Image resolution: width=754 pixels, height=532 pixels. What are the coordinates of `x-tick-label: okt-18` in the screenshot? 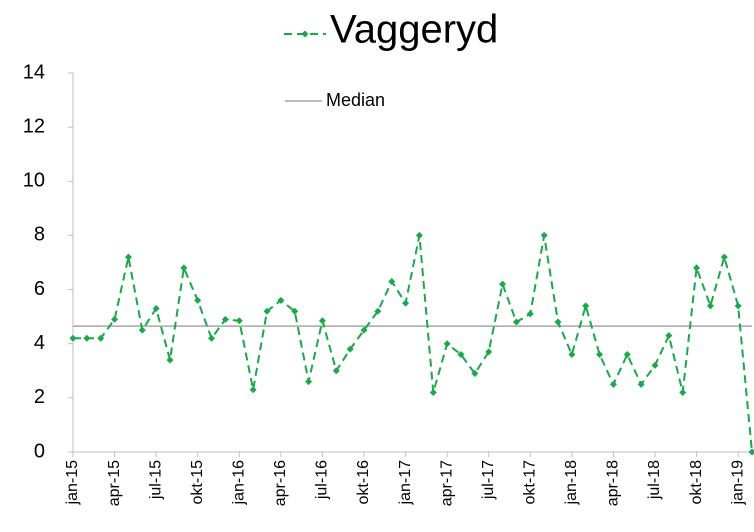 It's located at (696, 482).